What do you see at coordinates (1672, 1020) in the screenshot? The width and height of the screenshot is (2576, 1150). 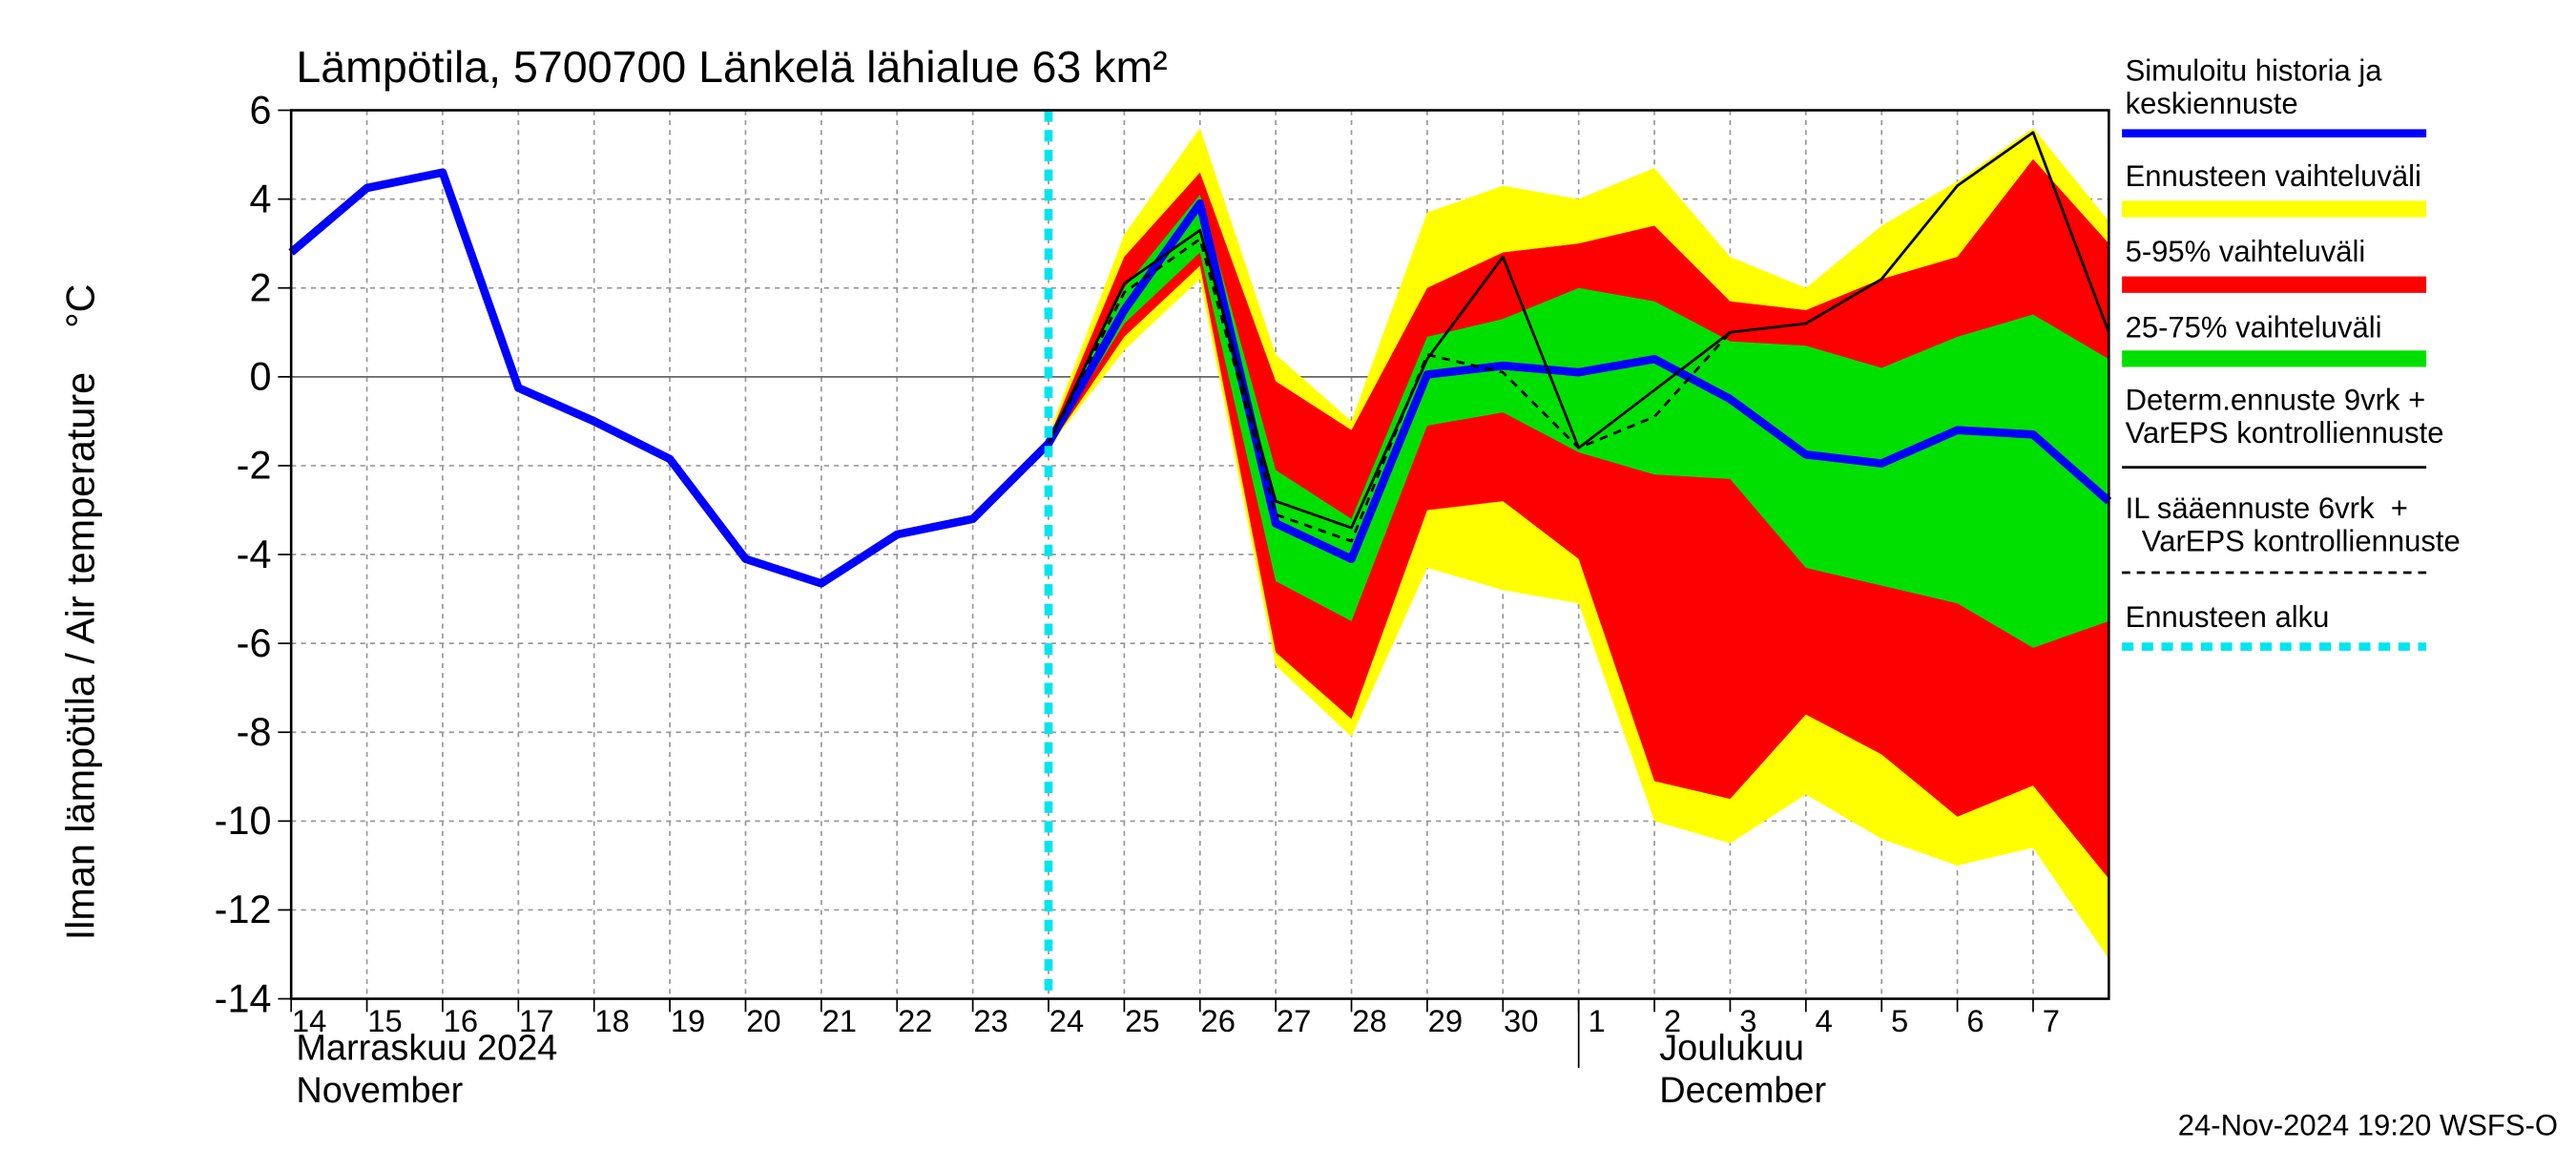 I see `x-tick-label: 2` at bounding box center [1672, 1020].